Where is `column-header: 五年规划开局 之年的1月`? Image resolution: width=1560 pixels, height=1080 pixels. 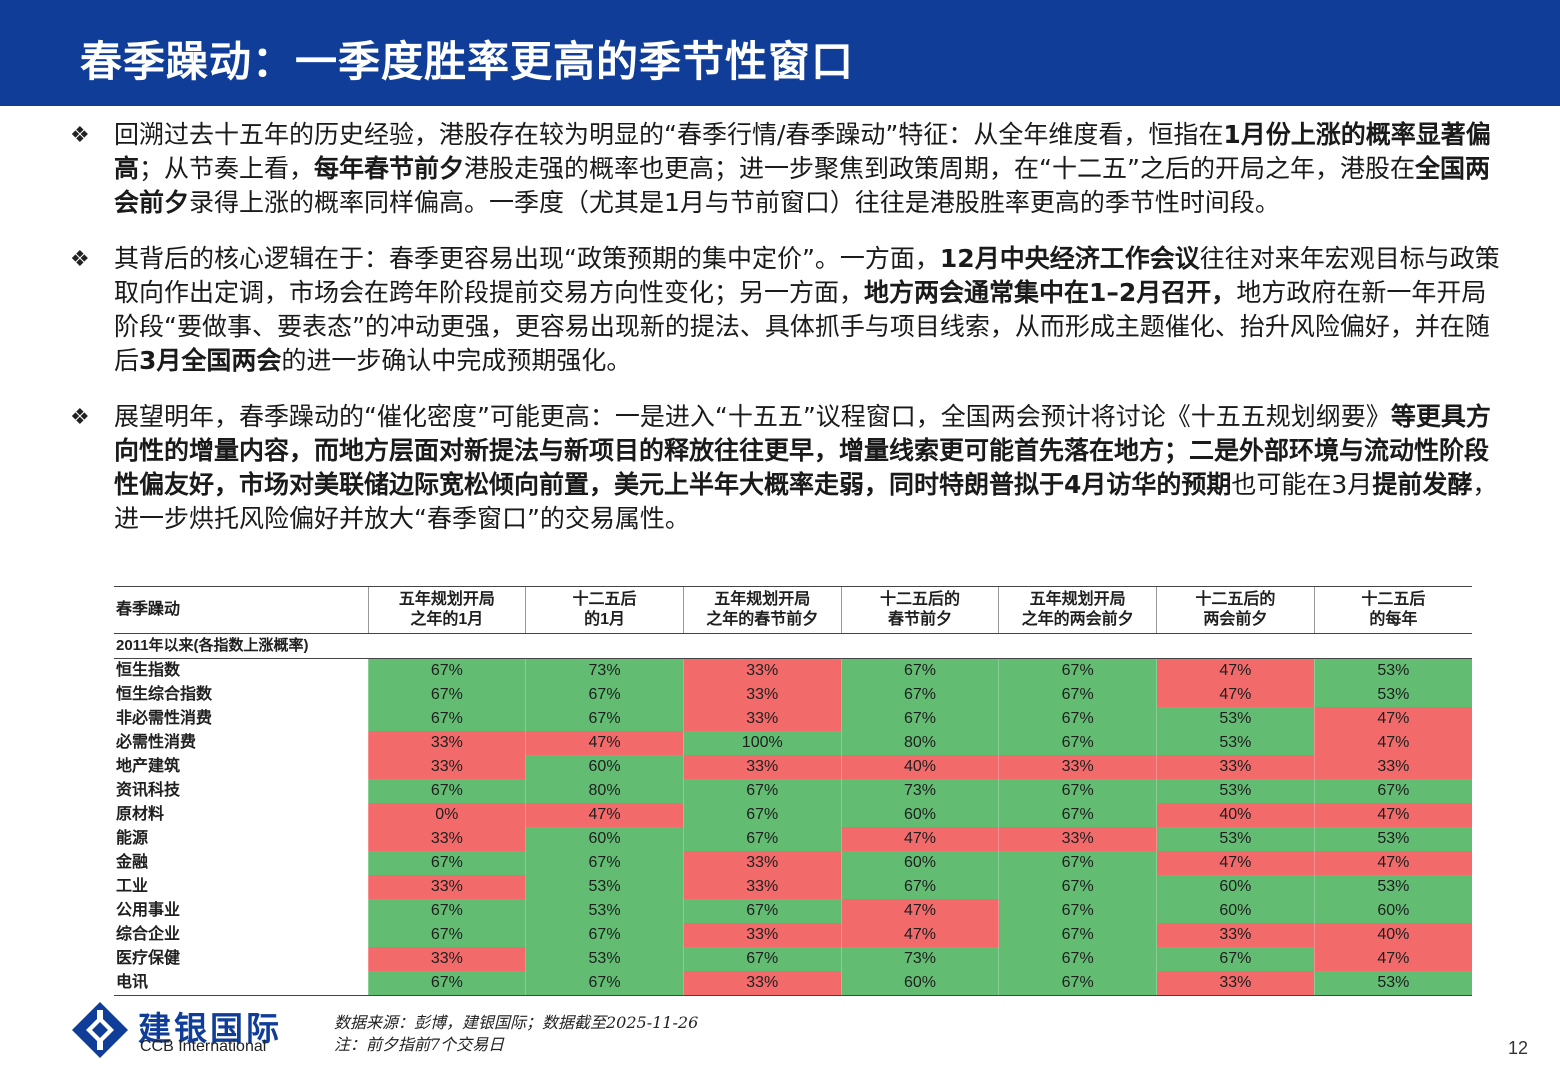 column-header: 五年规划开局 之年的1月 is located at coordinates (446, 610).